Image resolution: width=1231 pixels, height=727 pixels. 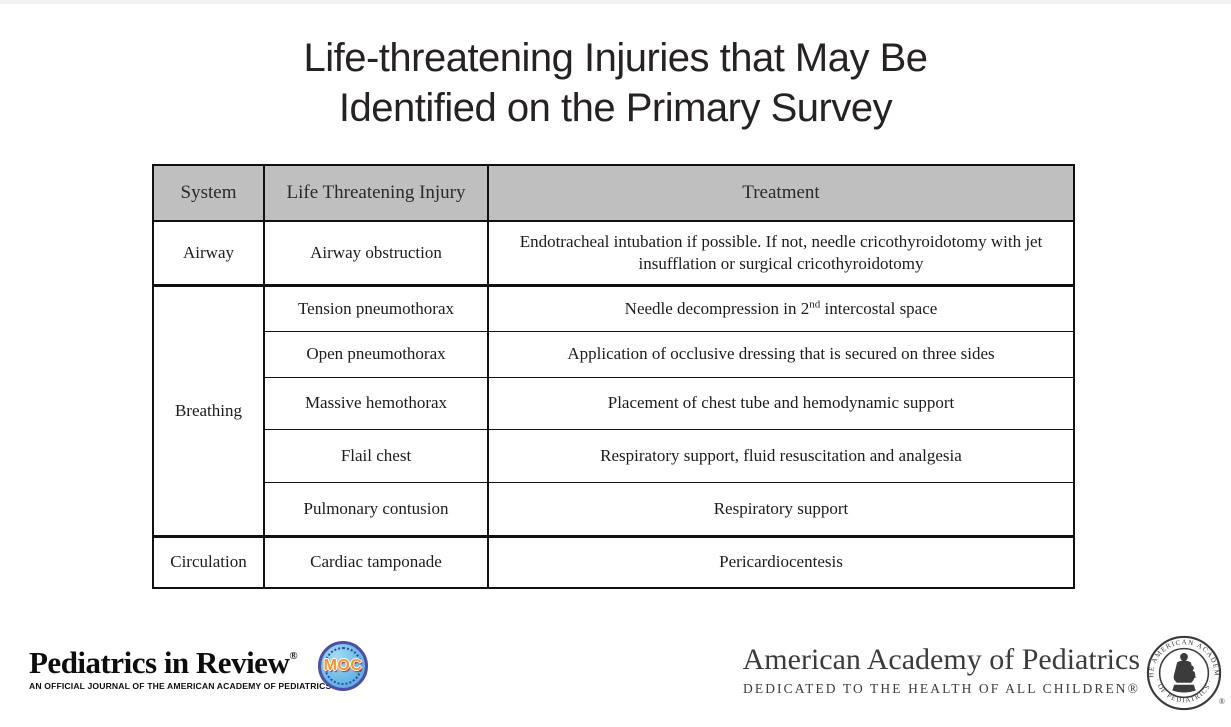 I want to click on registered-mark: ®, so click(x=293, y=656).